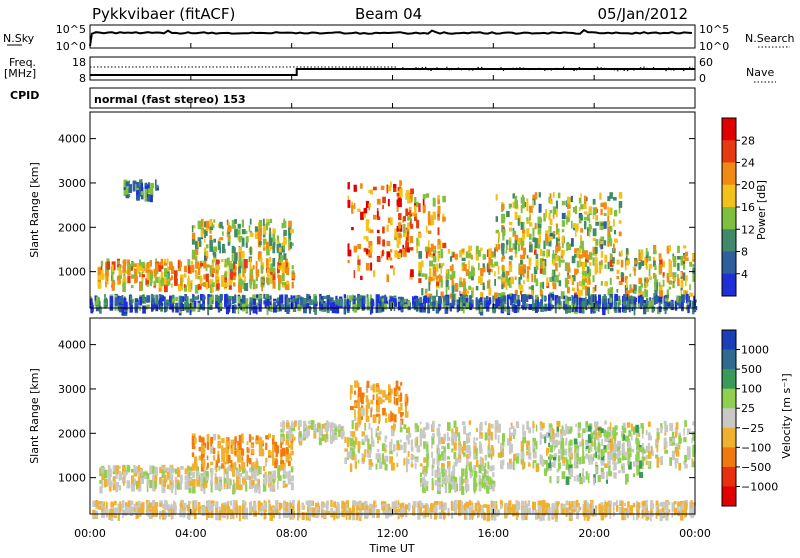  Describe the element at coordinates (748, 163) in the screenshot. I see `colorbar-tick-label: 24` at that location.